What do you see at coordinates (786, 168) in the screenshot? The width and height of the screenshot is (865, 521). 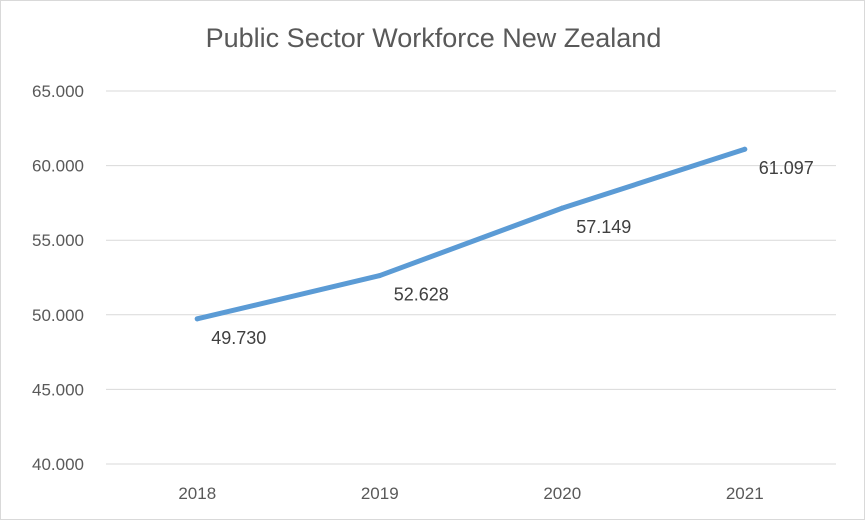 I see `data-label: 61.097` at bounding box center [786, 168].